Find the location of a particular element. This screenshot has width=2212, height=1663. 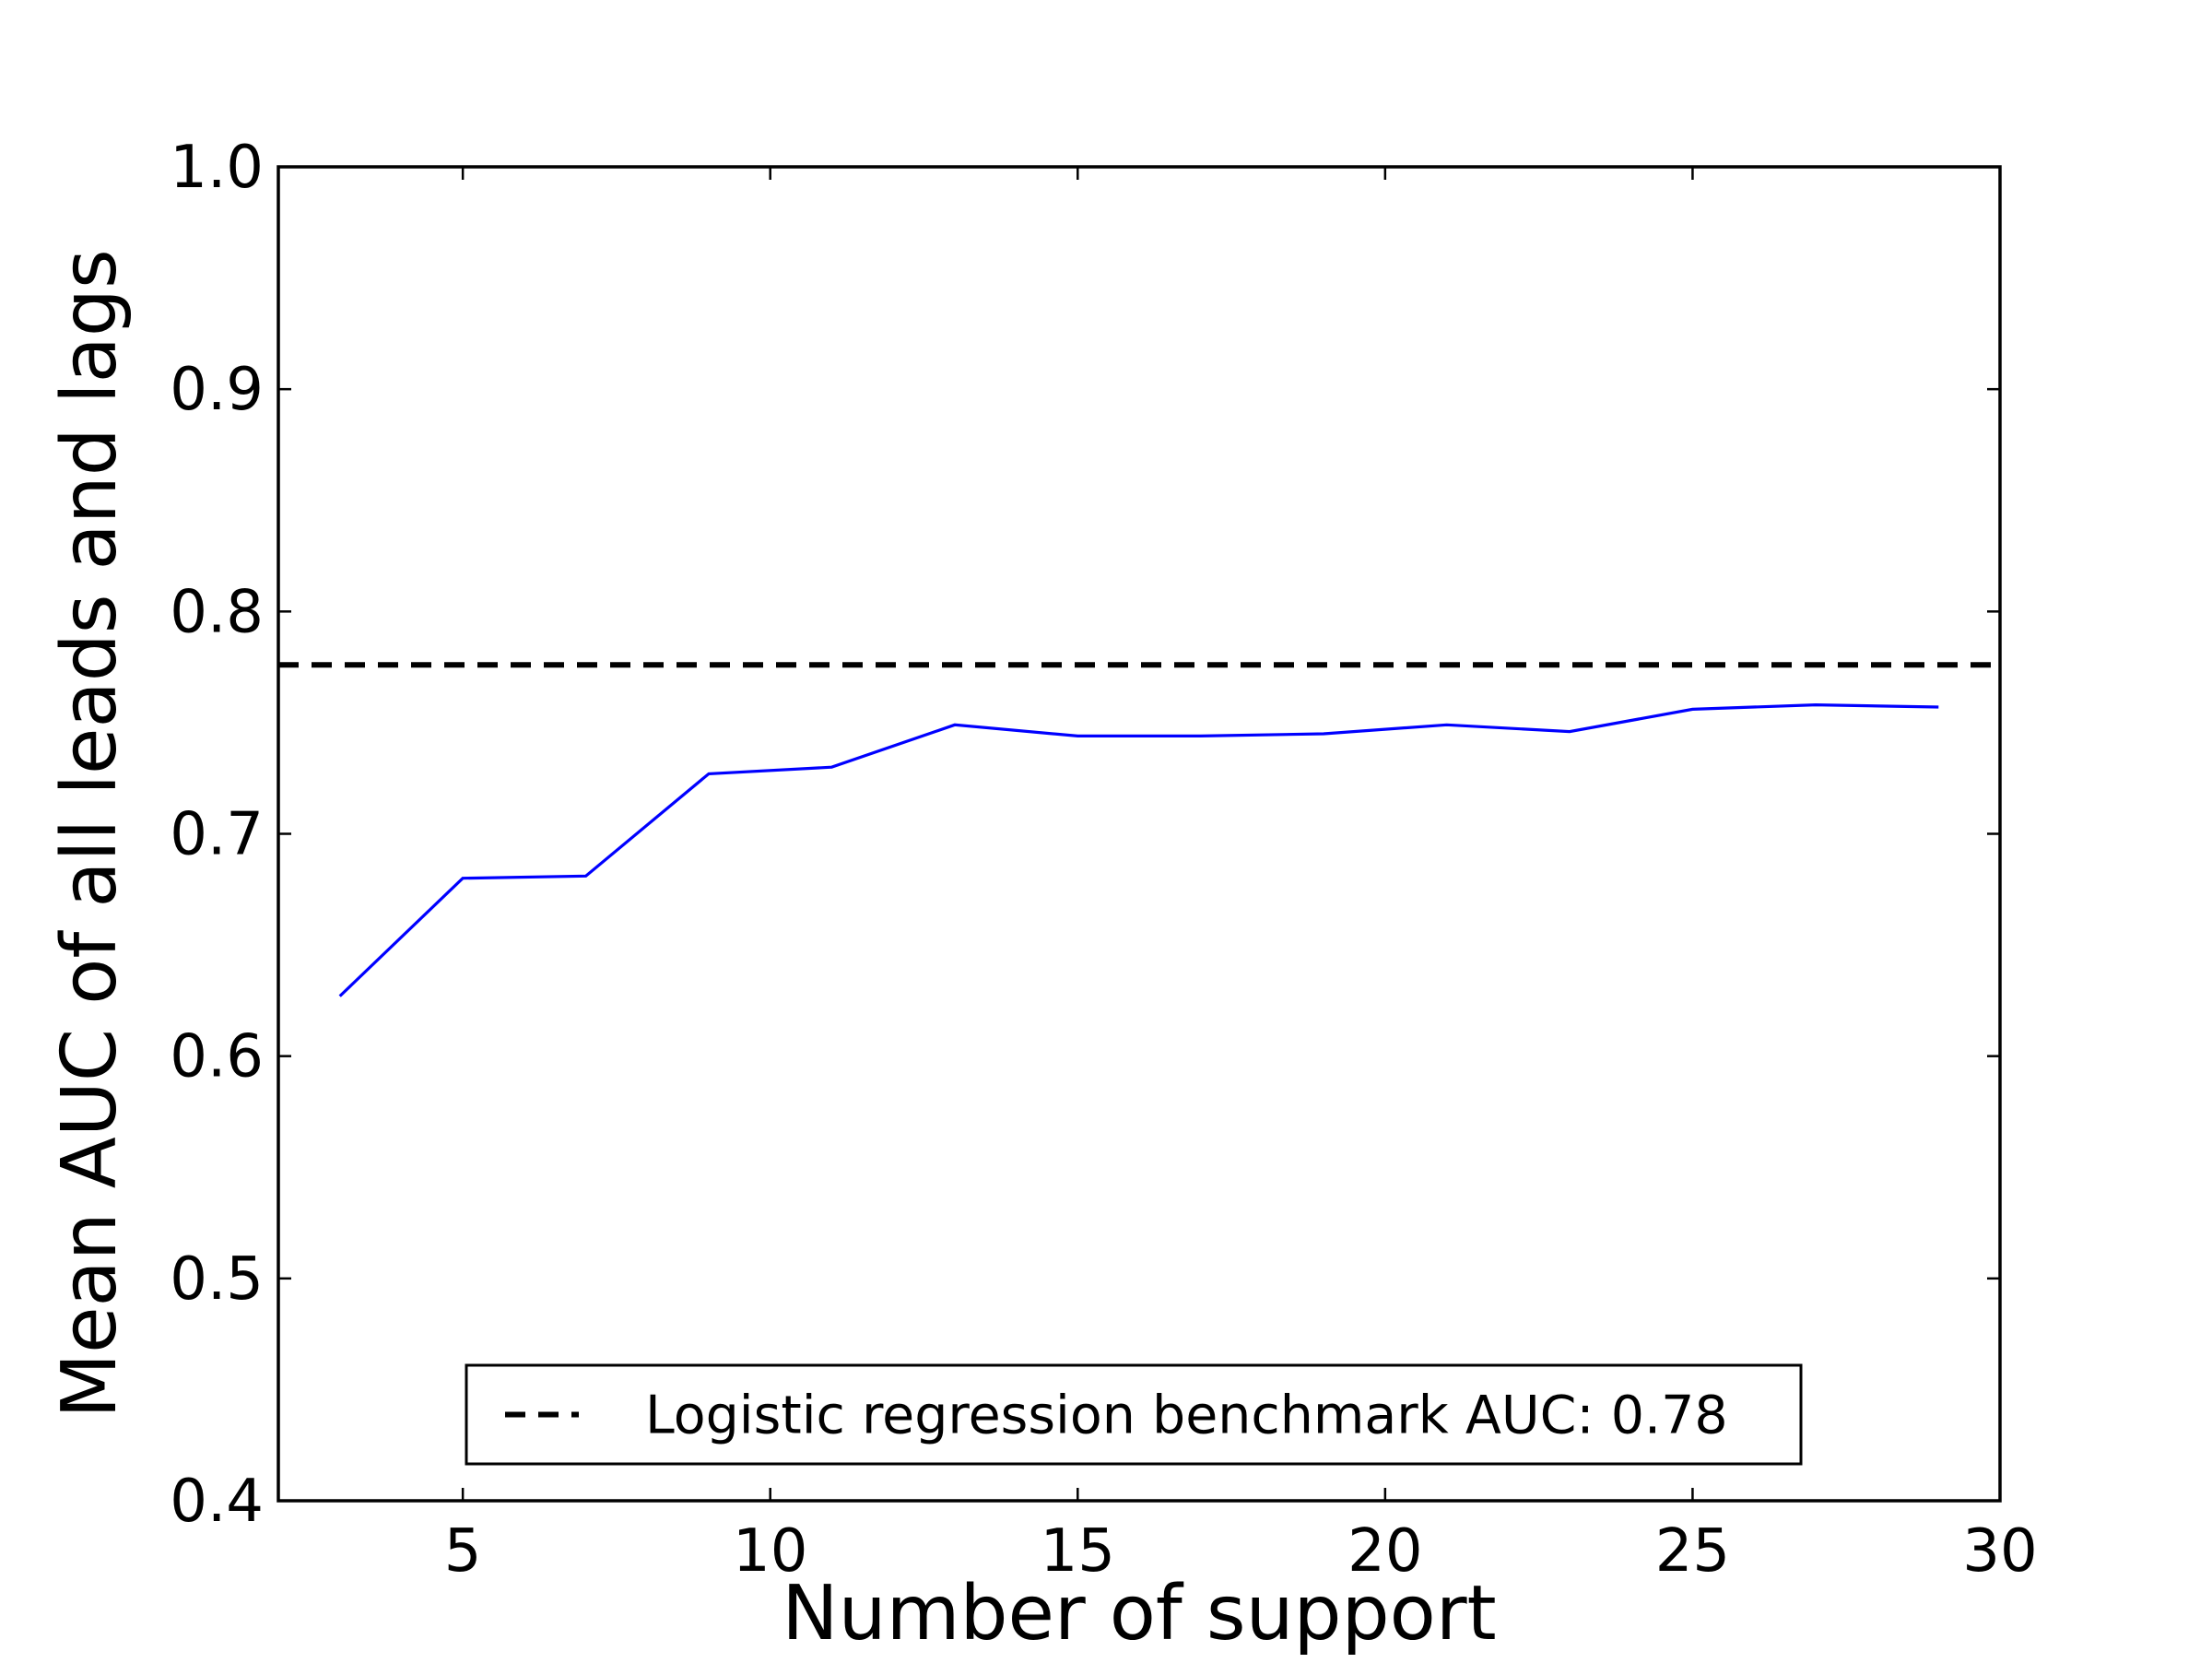

data-series is located at coordinates (1138, 849).